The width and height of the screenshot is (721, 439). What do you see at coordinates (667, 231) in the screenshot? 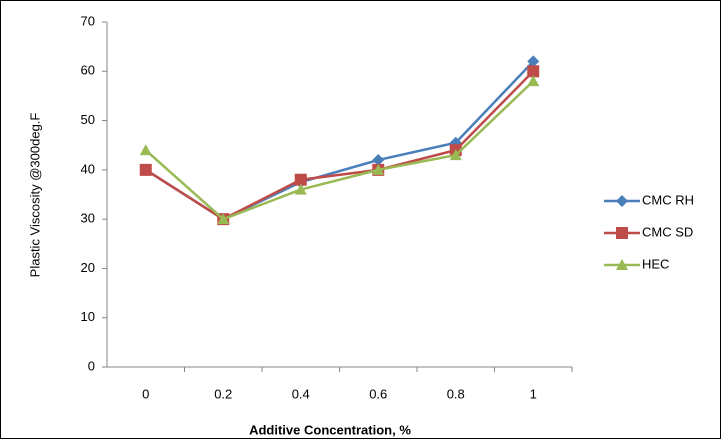
I see `legend-label: CMC SD` at bounding box center [667, 231].